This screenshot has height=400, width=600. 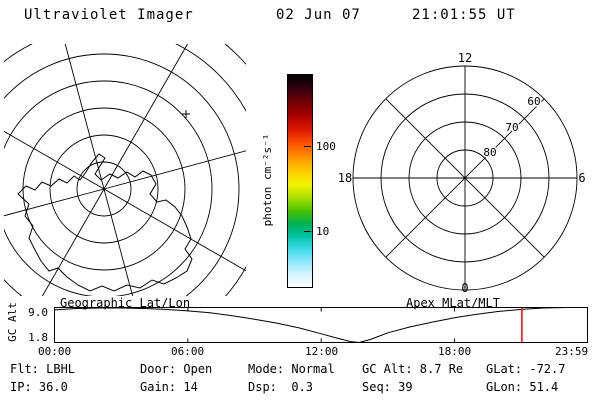 I want to click on gc-alt-chart, so click(x=321, y=325).